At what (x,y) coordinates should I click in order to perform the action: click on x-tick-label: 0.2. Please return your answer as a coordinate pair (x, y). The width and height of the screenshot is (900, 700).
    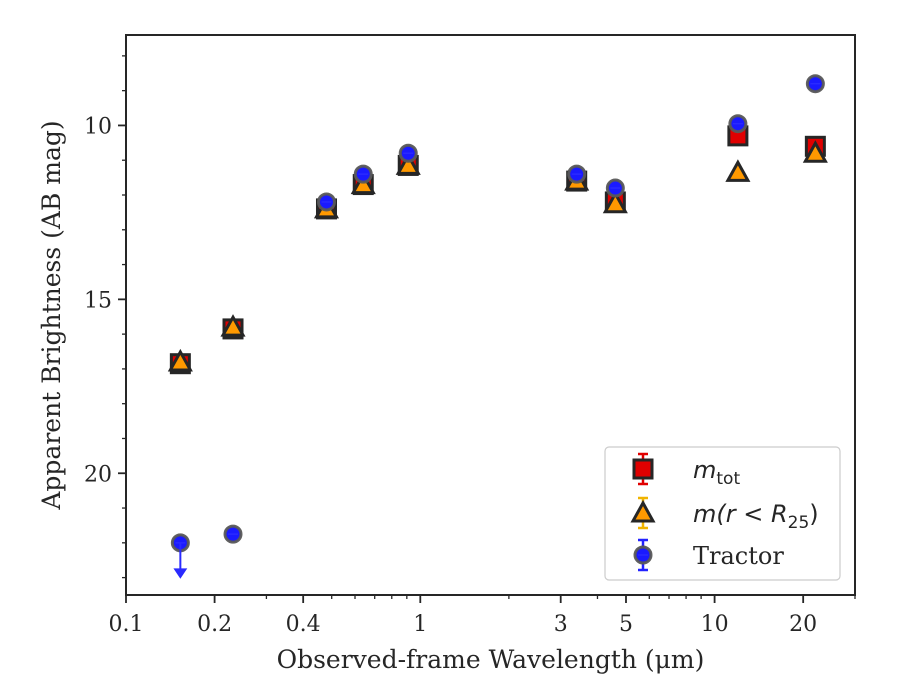
    Looking at the image, I should click on (214, 624).